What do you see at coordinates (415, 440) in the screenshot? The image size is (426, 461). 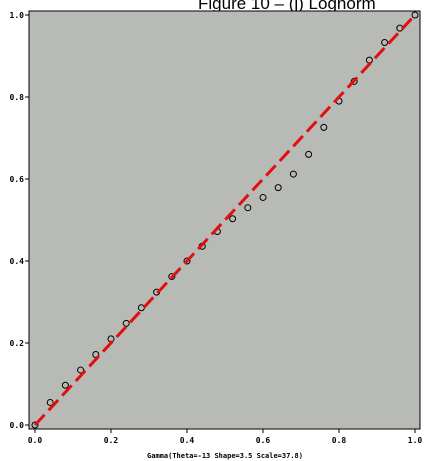 I see `x-tick-label: 1.0` at bounding box center [415, 440].